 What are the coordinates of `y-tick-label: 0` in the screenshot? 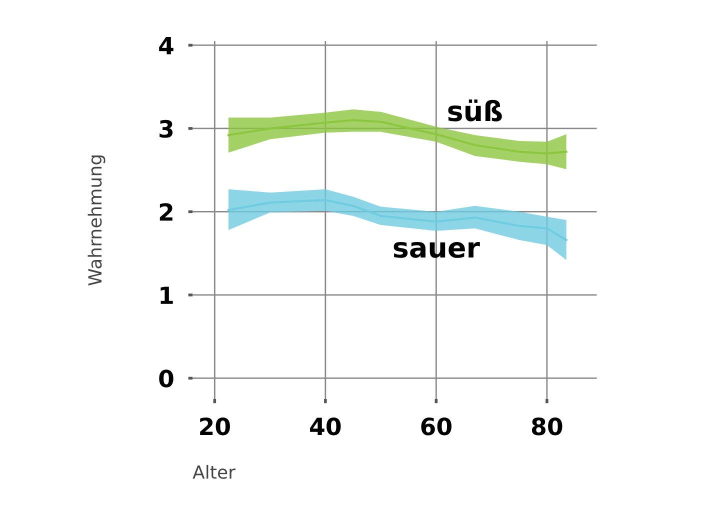 It's located at (166, 379).